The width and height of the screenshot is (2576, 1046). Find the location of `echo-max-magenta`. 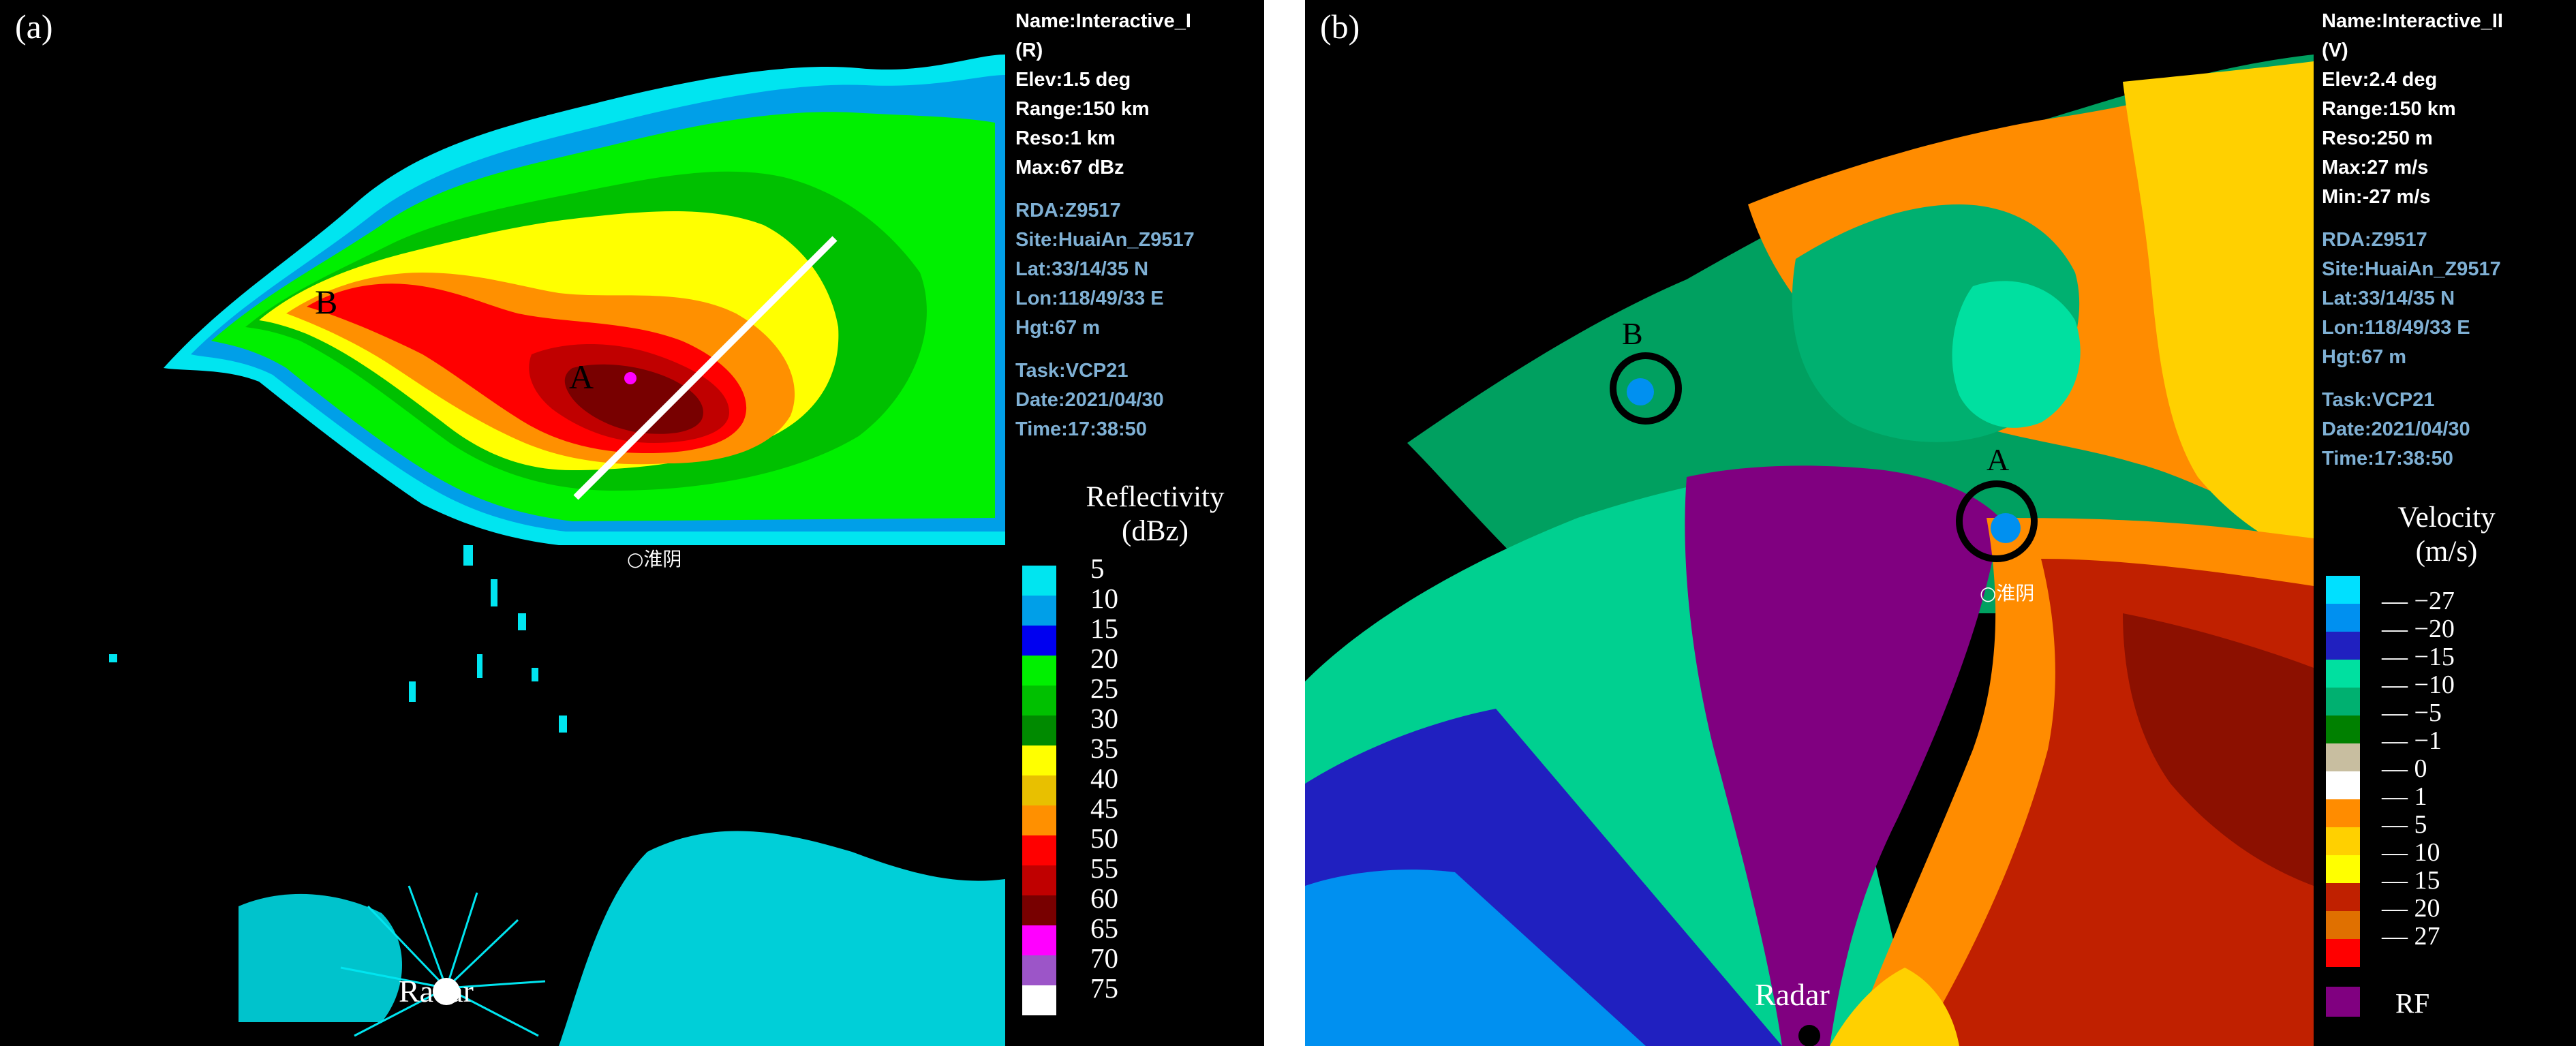

echo-max-magenta is located at coordinates (630, 378).